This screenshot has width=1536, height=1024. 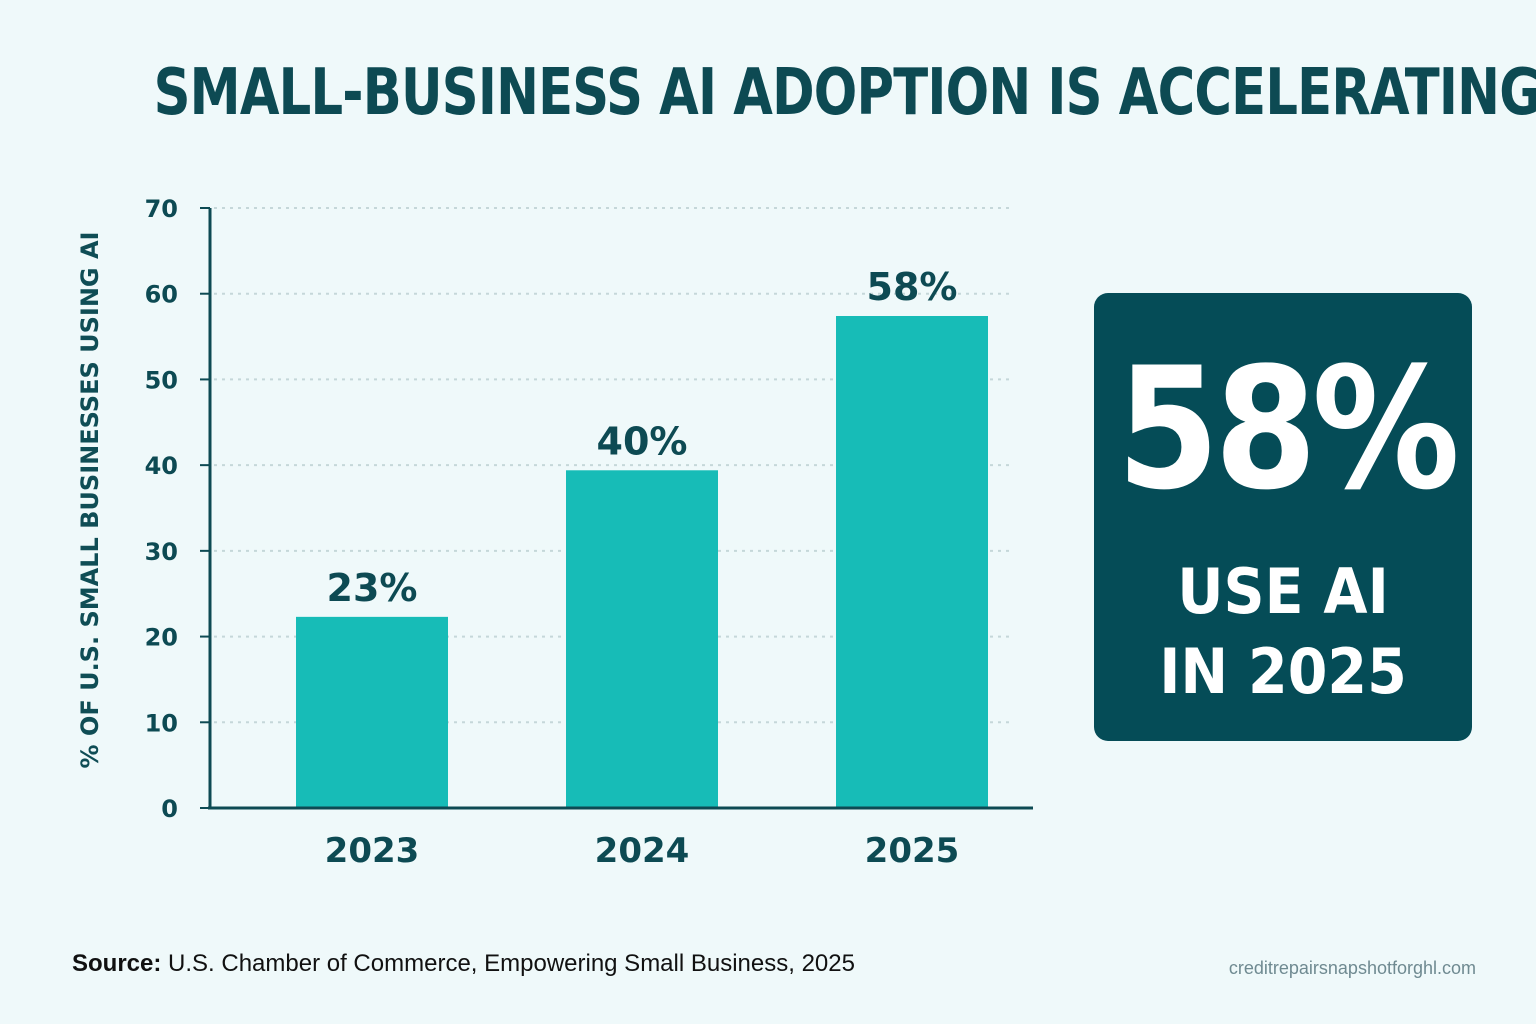 What do you see at coordinates (161, 638) in the screenshot?
I see `y-tick-label: 20` at bounding box center [161, 638].